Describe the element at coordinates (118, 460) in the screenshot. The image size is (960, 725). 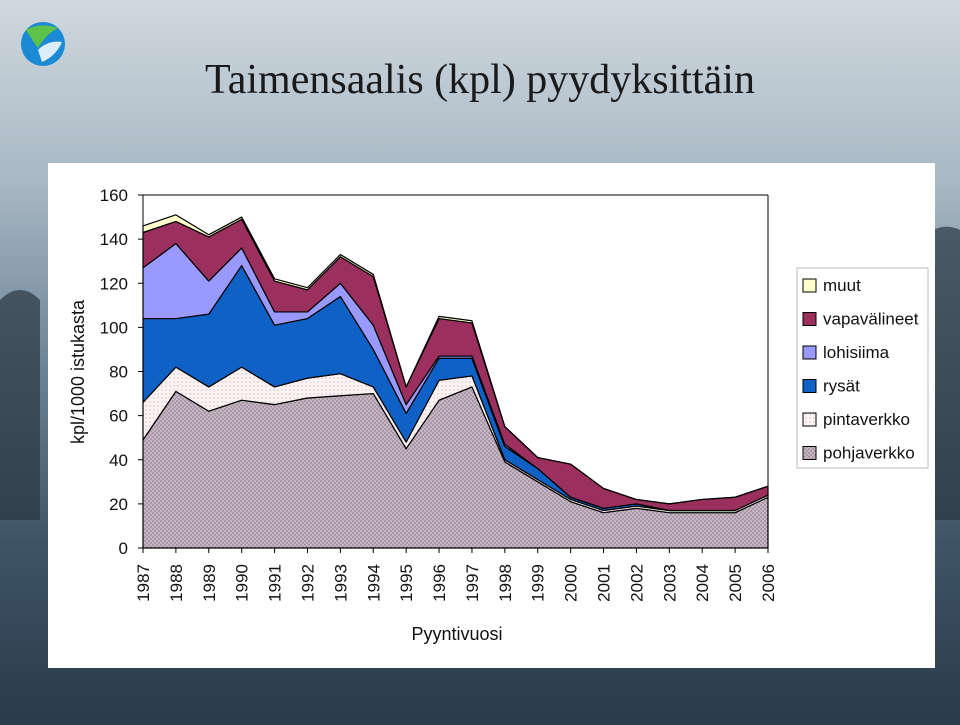
I see `y-tick-label: 40` at that location.